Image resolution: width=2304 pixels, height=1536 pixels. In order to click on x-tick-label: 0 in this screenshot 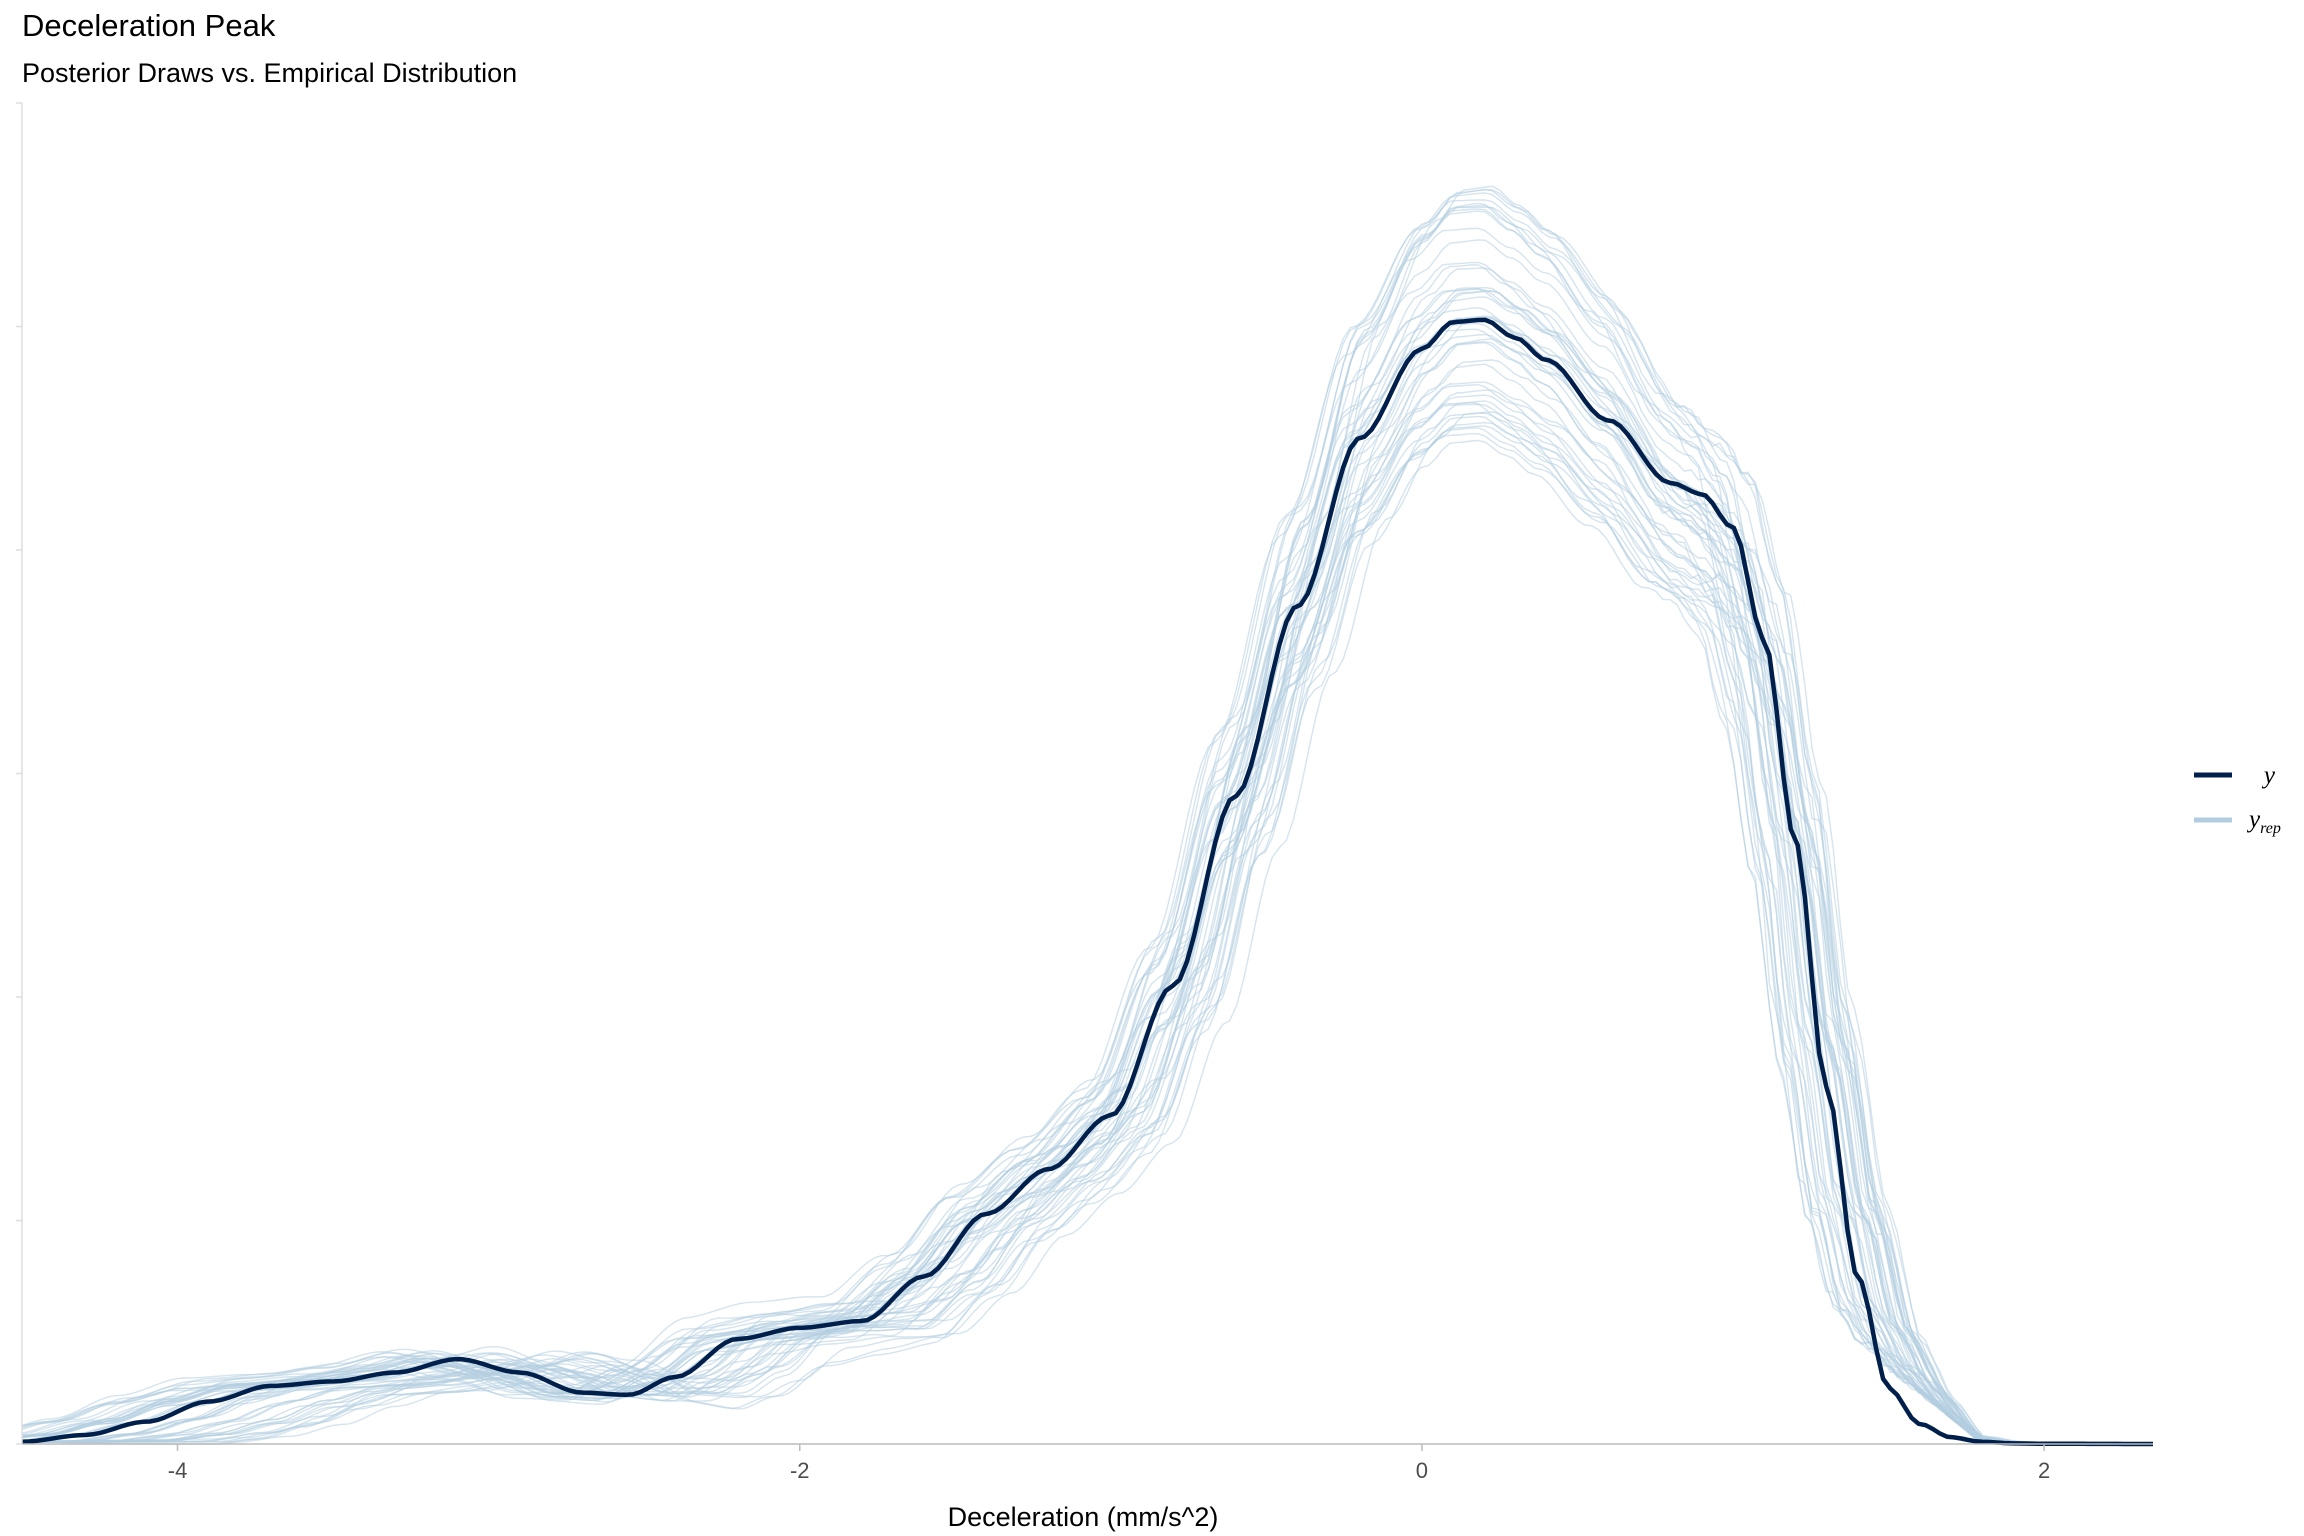, I will do `click(1422, 1470)`.